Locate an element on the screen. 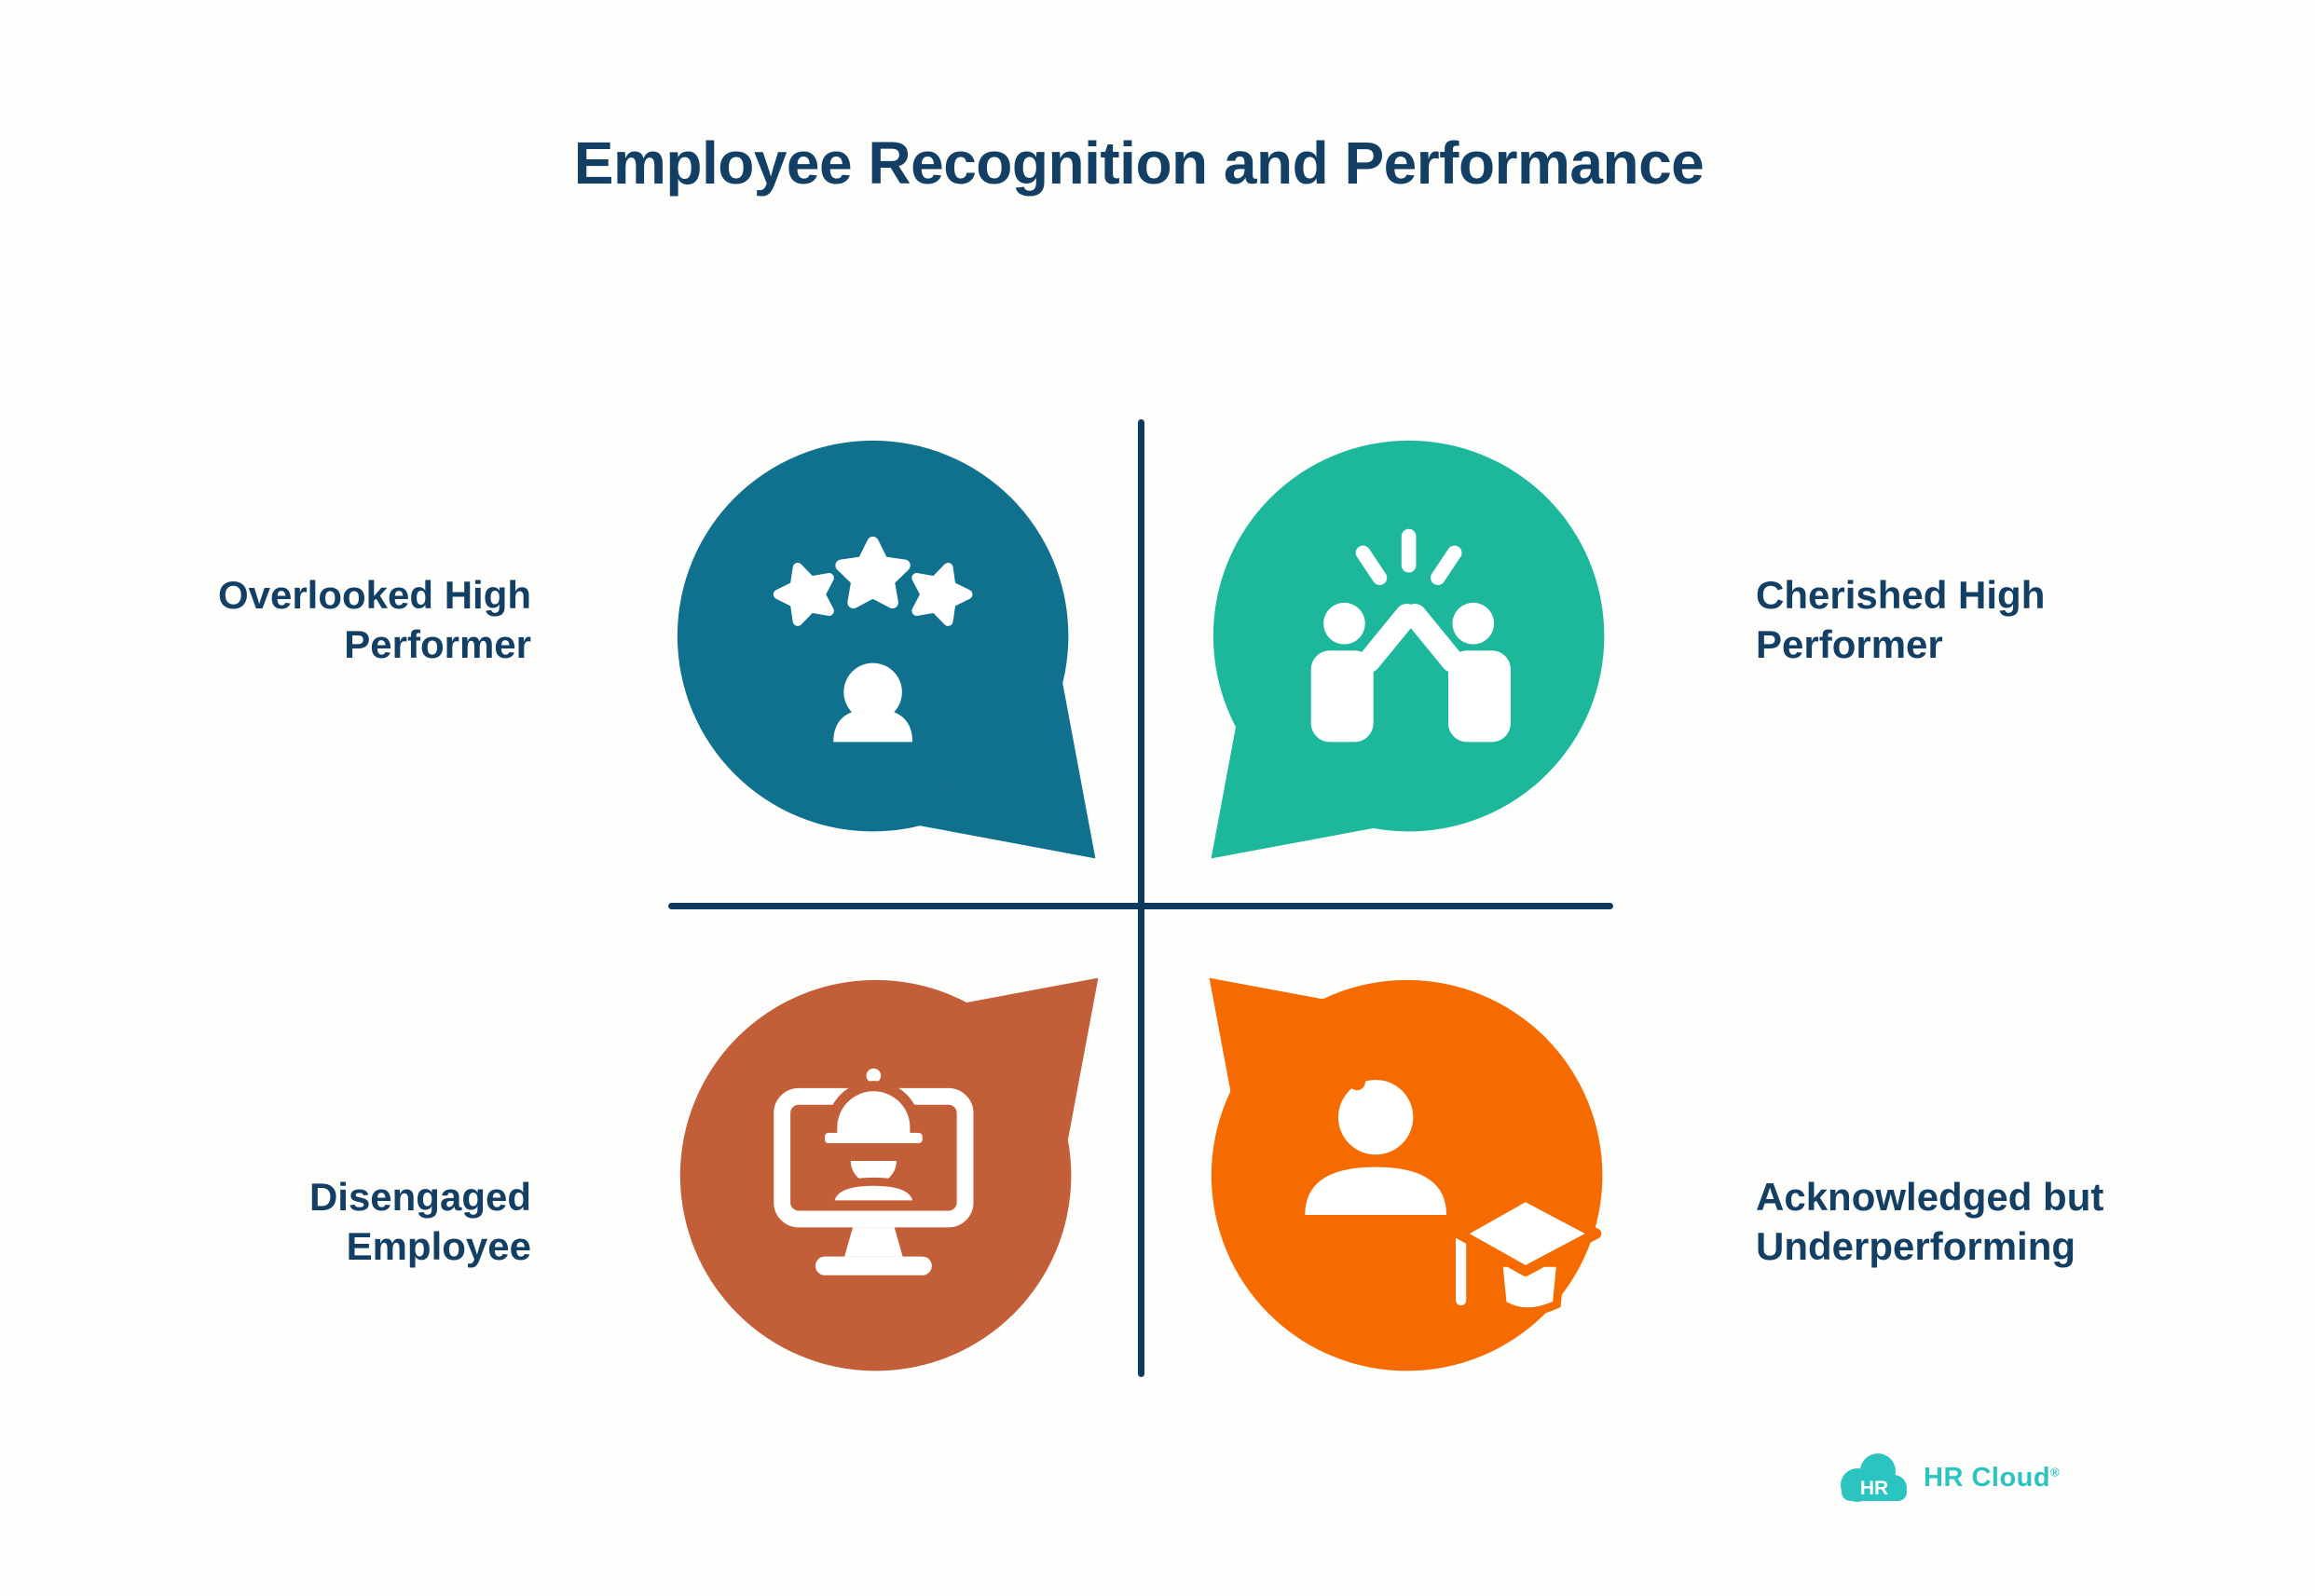 The height and width of the screenshot is (1596, 2315). cloud-icon: HR is located at coordinates (1874, 1477).